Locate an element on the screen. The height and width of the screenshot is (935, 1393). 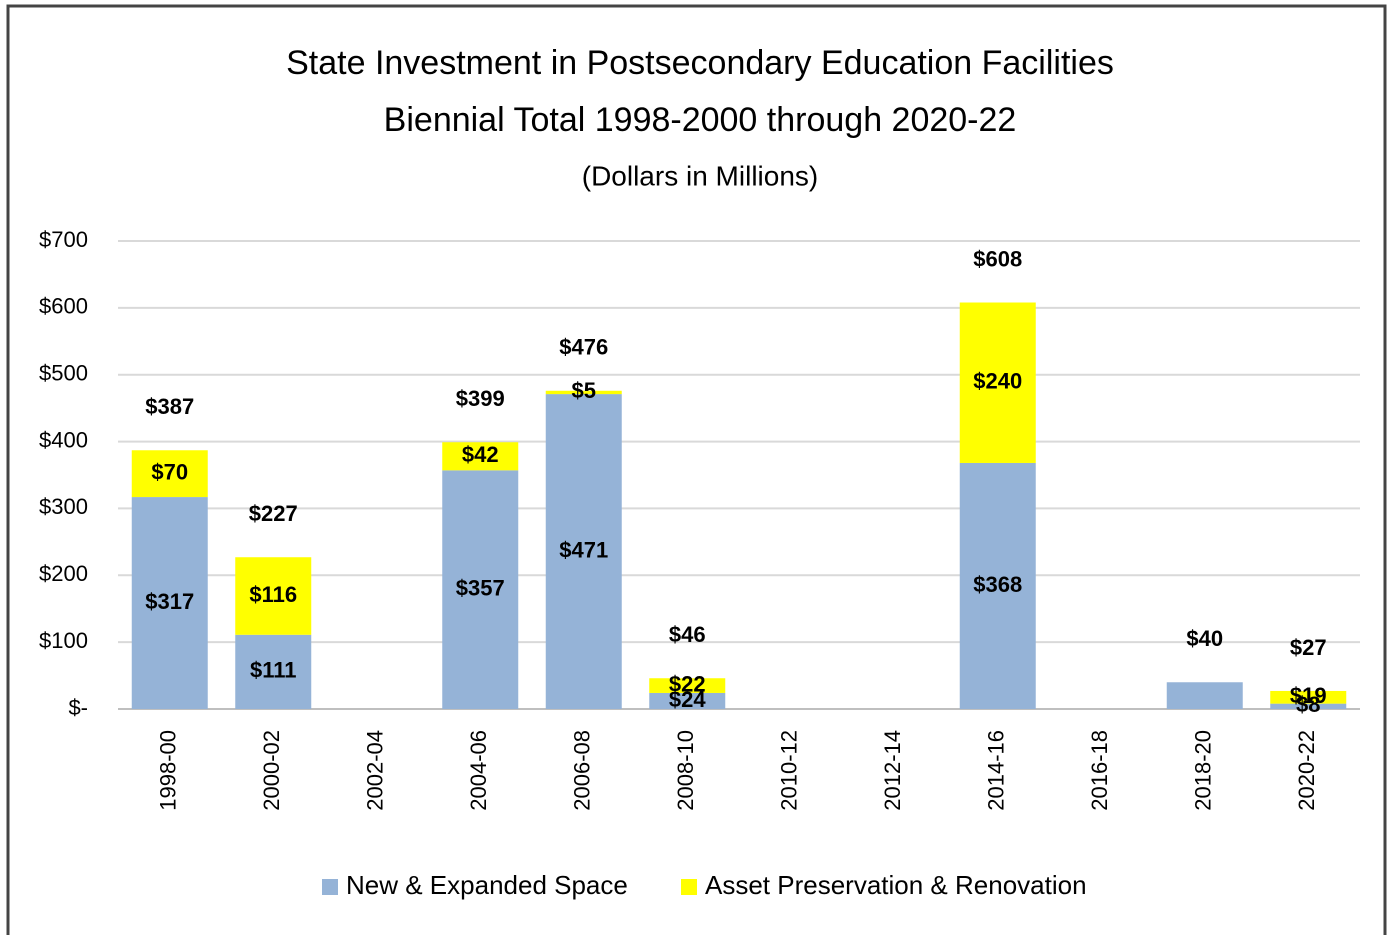
y-tick-label: $- is located at coordinates (78, 707).